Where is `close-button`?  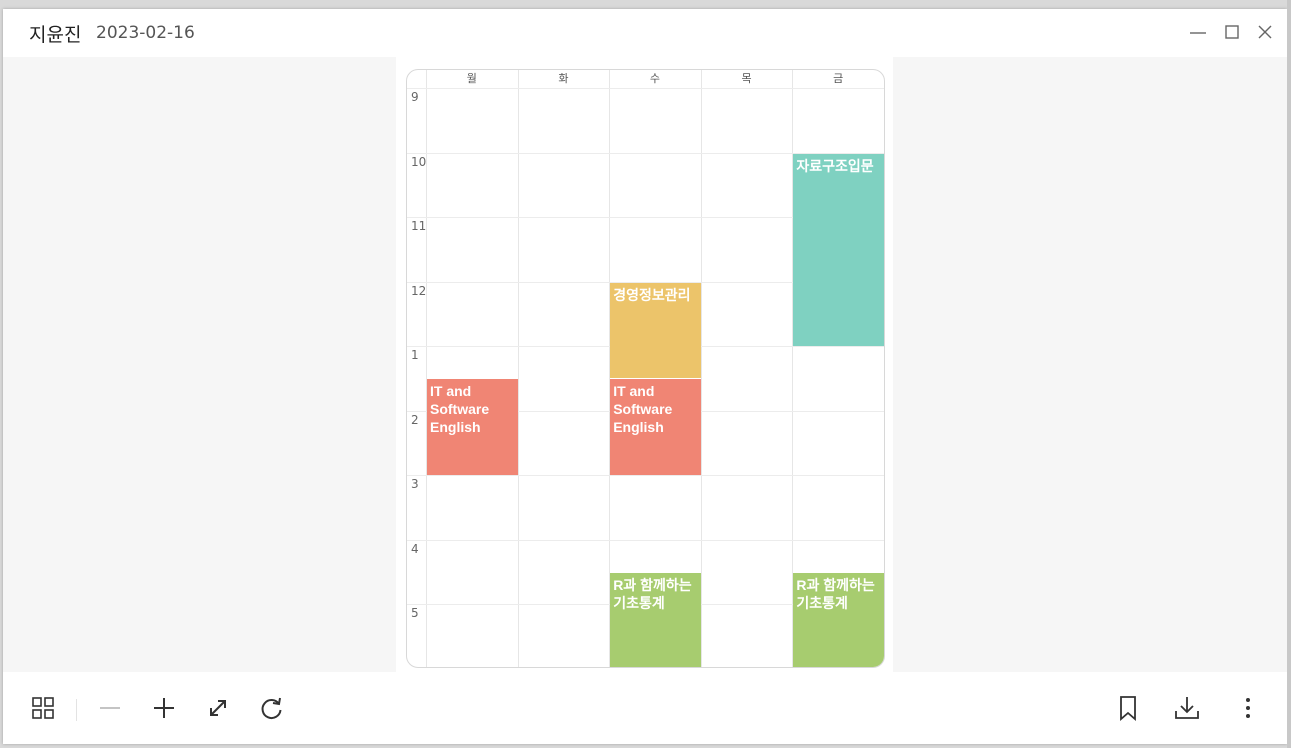
close-button is located at coordinates (1265, 32).